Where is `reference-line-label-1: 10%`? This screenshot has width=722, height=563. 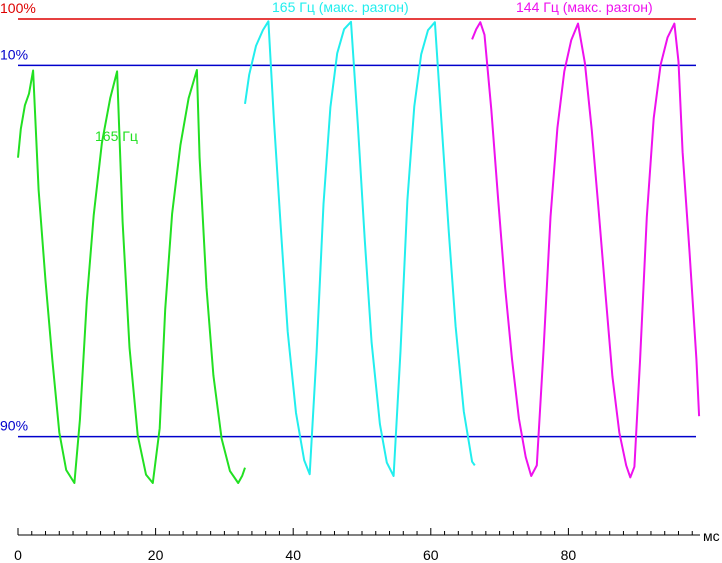
reference-line-label-1: 10% is located at coordinates (14, 54).